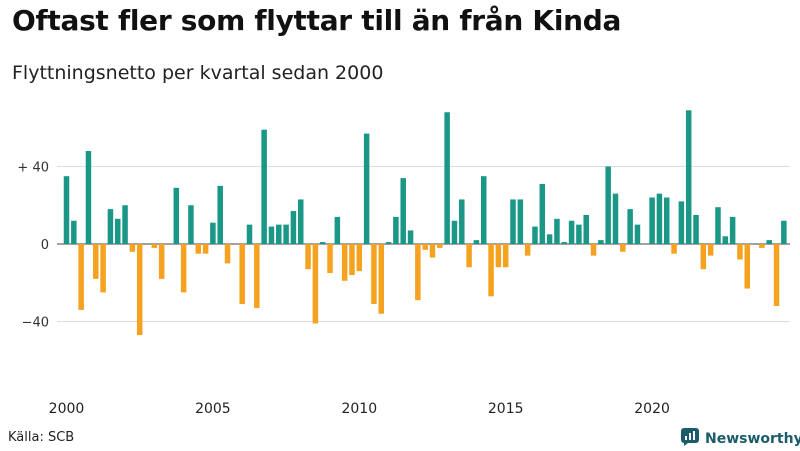  What do you see at coordinates (615, 219) in the screenshot?
I see `bar-2018-q4` at bounding box center [615, 219].